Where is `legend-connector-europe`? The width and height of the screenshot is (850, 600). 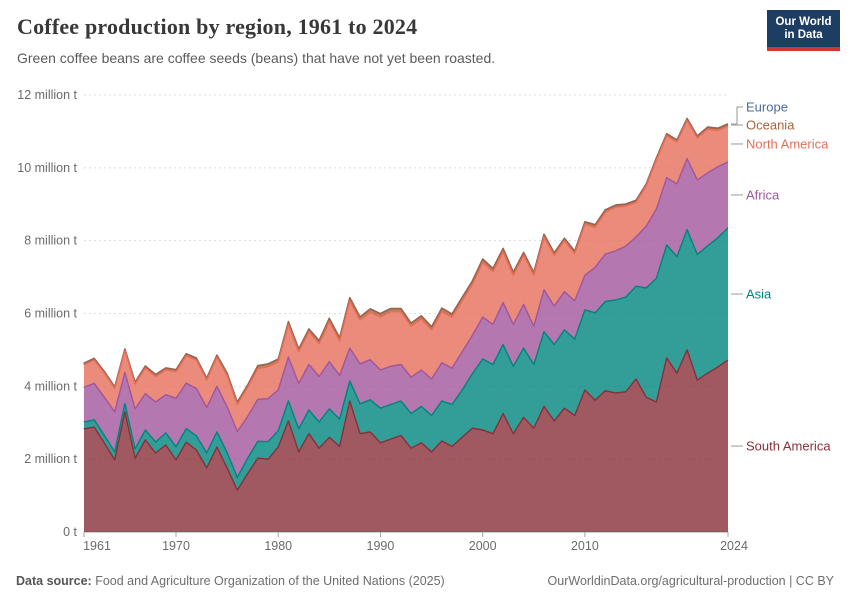
legend-connector-europe is located at coordinates (737, 115).